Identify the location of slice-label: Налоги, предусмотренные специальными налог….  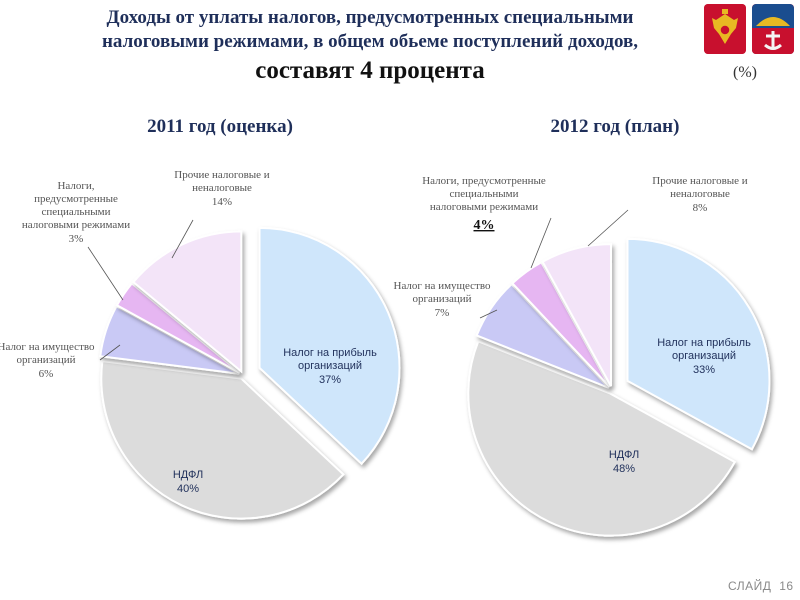
(484, 204).